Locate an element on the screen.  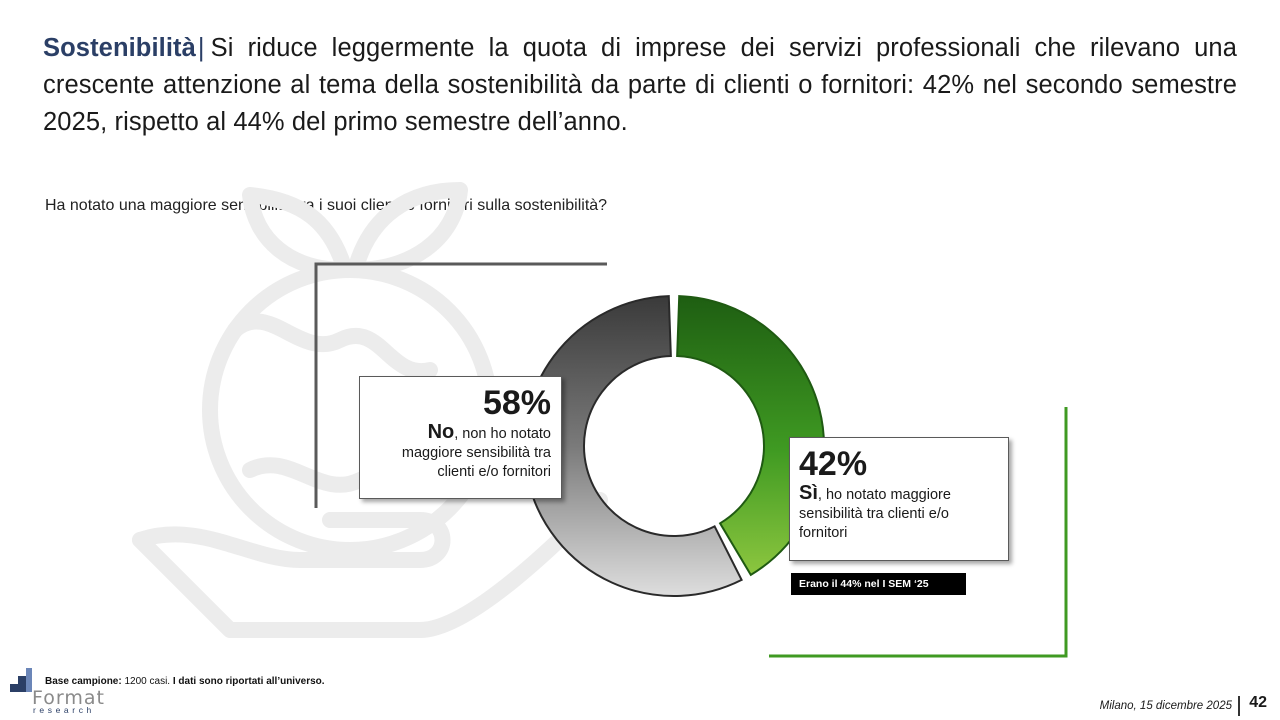
frame-line-left is located at coordinates (460, 385).